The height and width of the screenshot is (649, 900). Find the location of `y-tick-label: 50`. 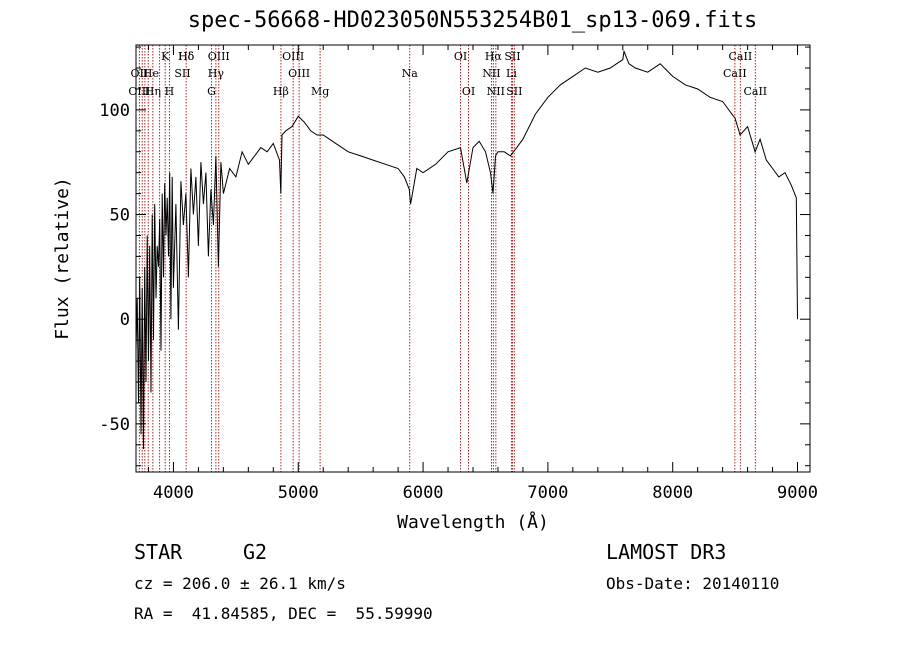

y-tick-label: 50 is located at coordinates (120, 216).